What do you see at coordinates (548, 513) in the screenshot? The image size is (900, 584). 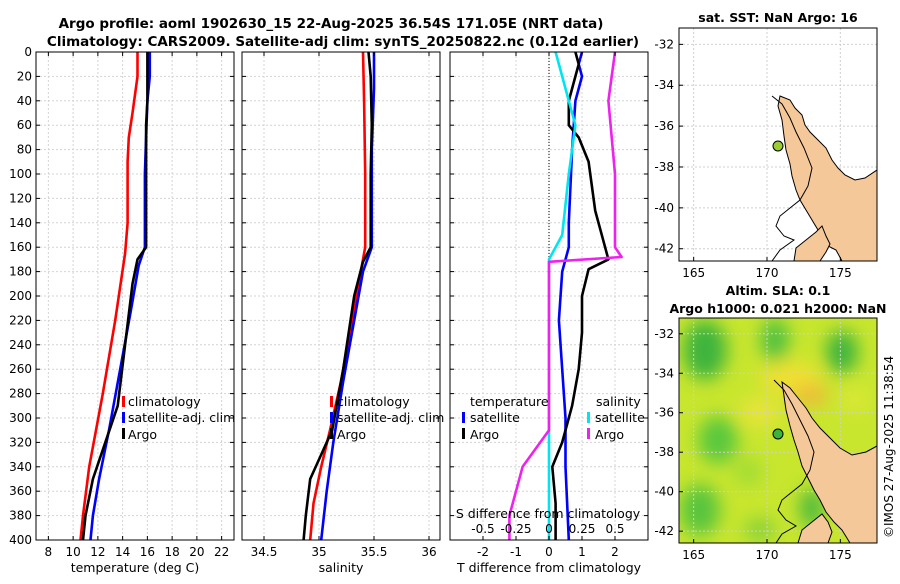 I see `s-difference-label: S difference from climatology` at bounding box center [548, 513].